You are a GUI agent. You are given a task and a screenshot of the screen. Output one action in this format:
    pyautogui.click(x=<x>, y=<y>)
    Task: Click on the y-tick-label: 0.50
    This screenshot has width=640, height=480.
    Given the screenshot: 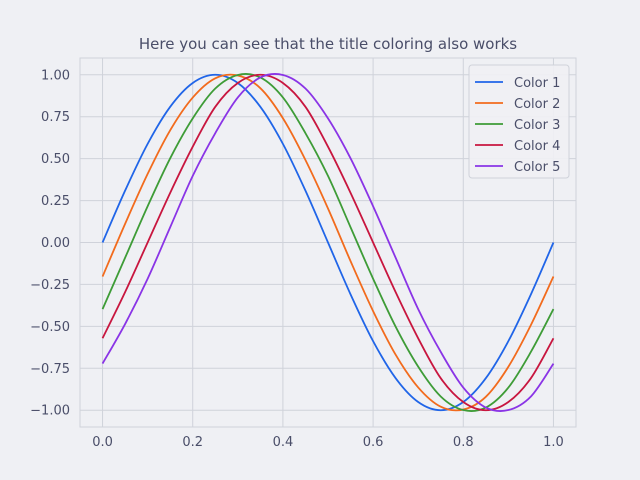 What is the action you would take?
    pyautogui.click(x=55, y=159)
    